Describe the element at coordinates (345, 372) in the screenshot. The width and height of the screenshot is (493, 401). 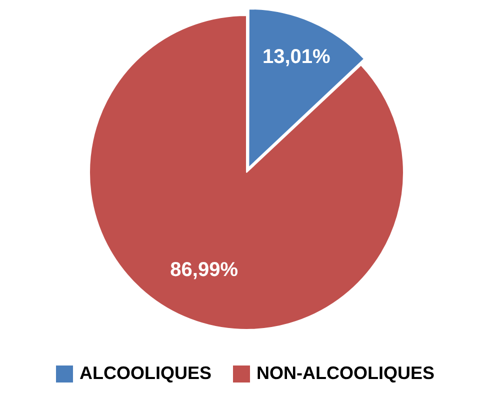
I see `legend-label: NON-ALCOOLIQUES` at that location.